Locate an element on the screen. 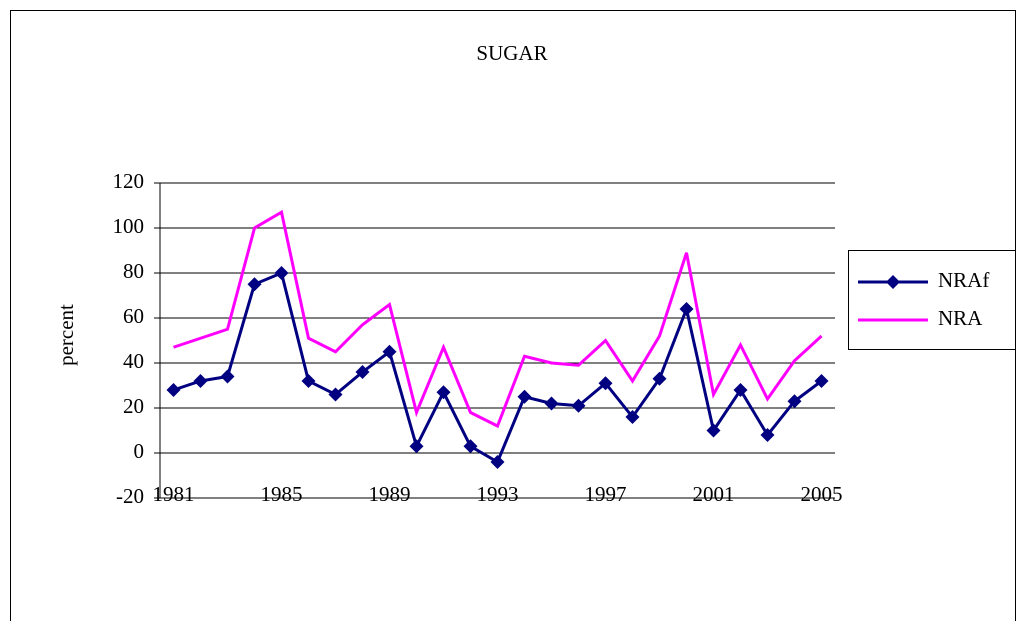 Image resolution: width=1024 pixels, height=621 pixels. y-tick-label: 120 is located at coordinates (129, 181).